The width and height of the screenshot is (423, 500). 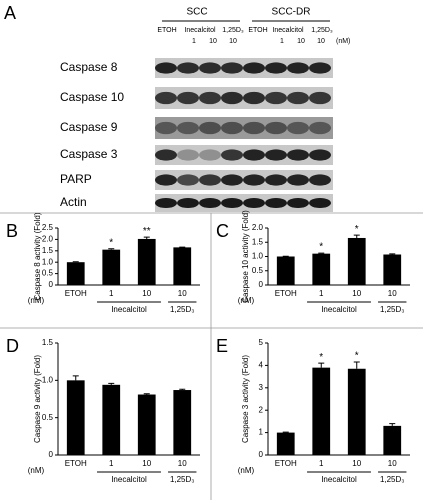 What do you see at coordinates (261, 432) in the screenshot?
I see `y-tick-label: 1` at bounding box center [261, 432].